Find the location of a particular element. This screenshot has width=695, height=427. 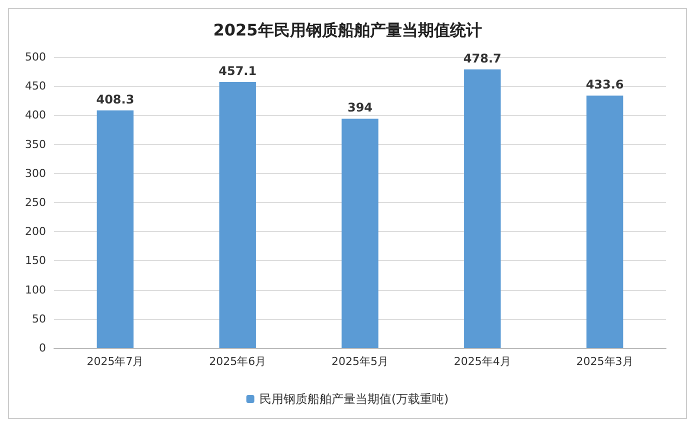

y-tick-label: 300 is located at coordinates (35, 173).